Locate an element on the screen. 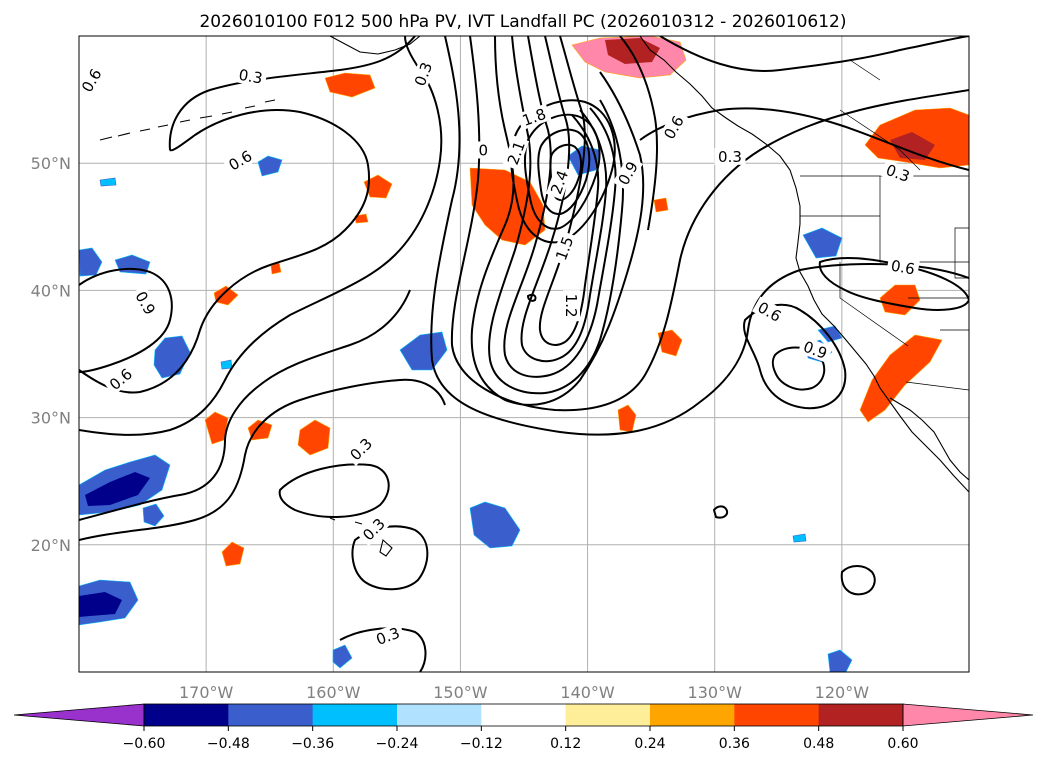  contour-label: 0 is located at coordinates (483, 150).